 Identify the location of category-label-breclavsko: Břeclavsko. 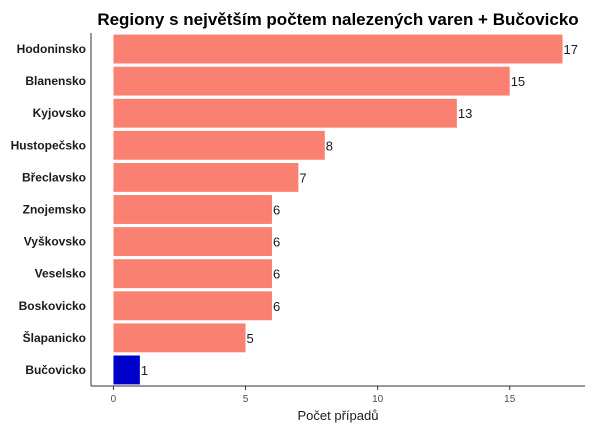
(54, 177).